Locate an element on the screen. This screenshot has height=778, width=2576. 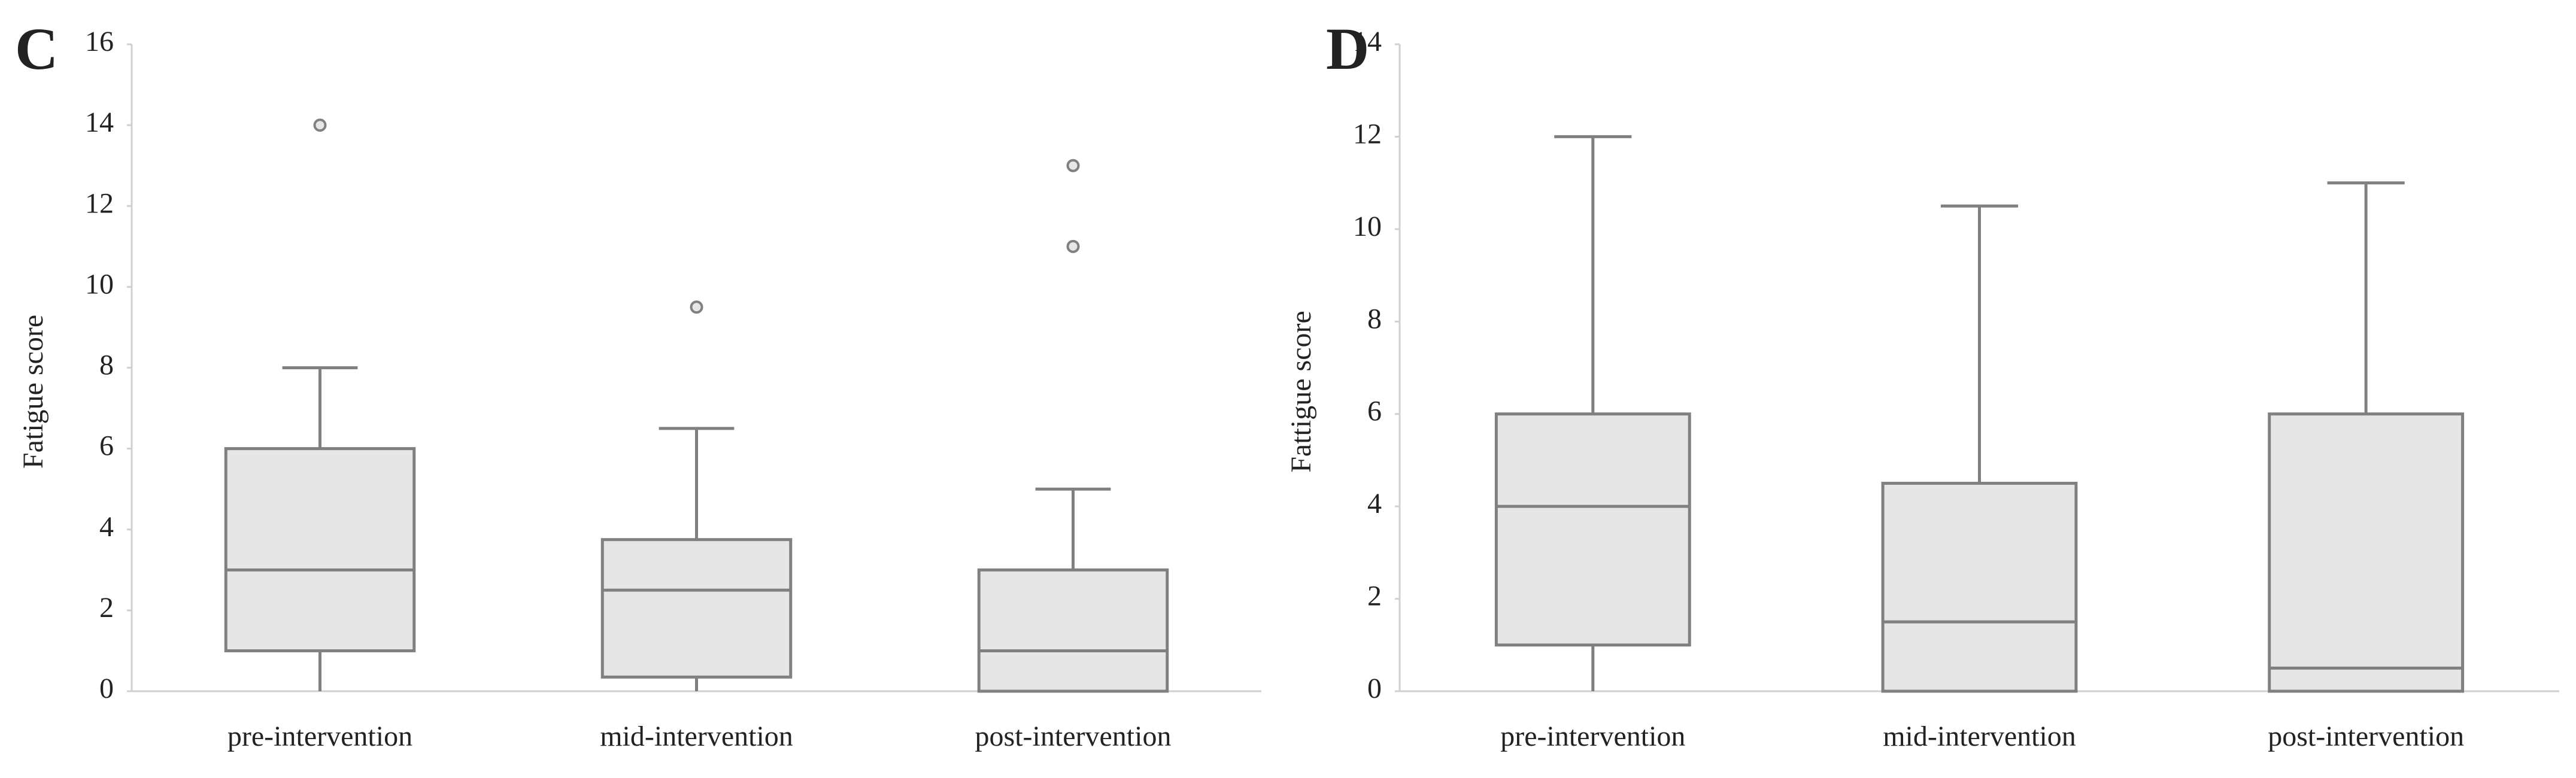
y-axis-label: Fatigue score is located at coordinates (33, 392).